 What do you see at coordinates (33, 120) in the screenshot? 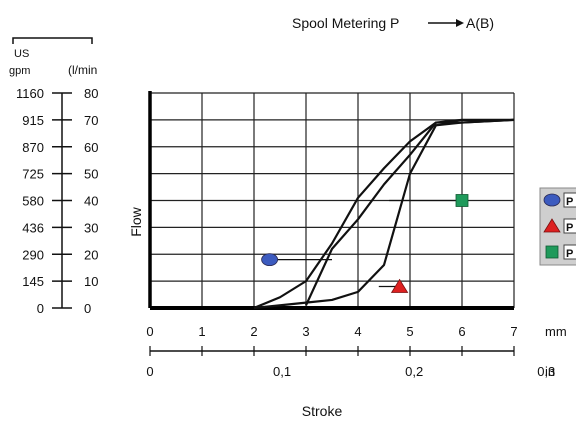
I see `y-tick-usgpm: 915` at bounding box center [33, 120].